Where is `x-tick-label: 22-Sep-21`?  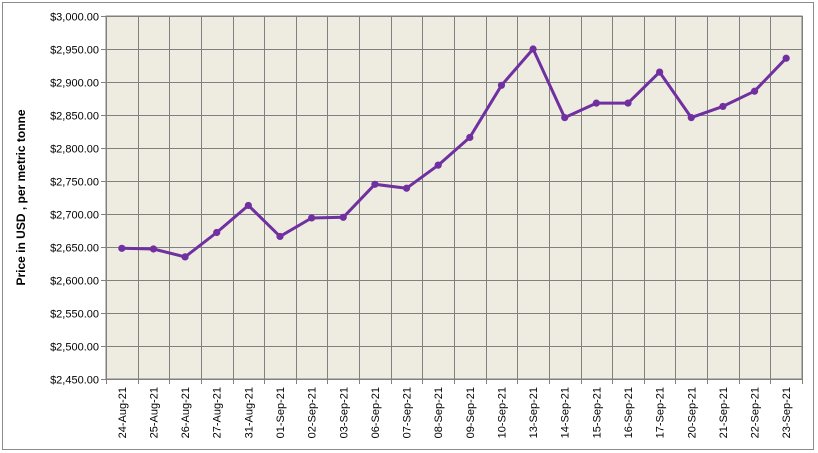 x-tick-label: 22-Sep-21 is located at coordinates (756, 412).